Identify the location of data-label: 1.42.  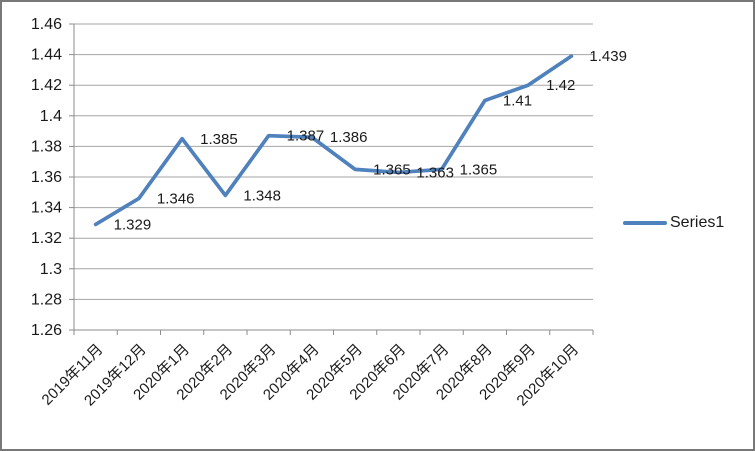
(560, 85).